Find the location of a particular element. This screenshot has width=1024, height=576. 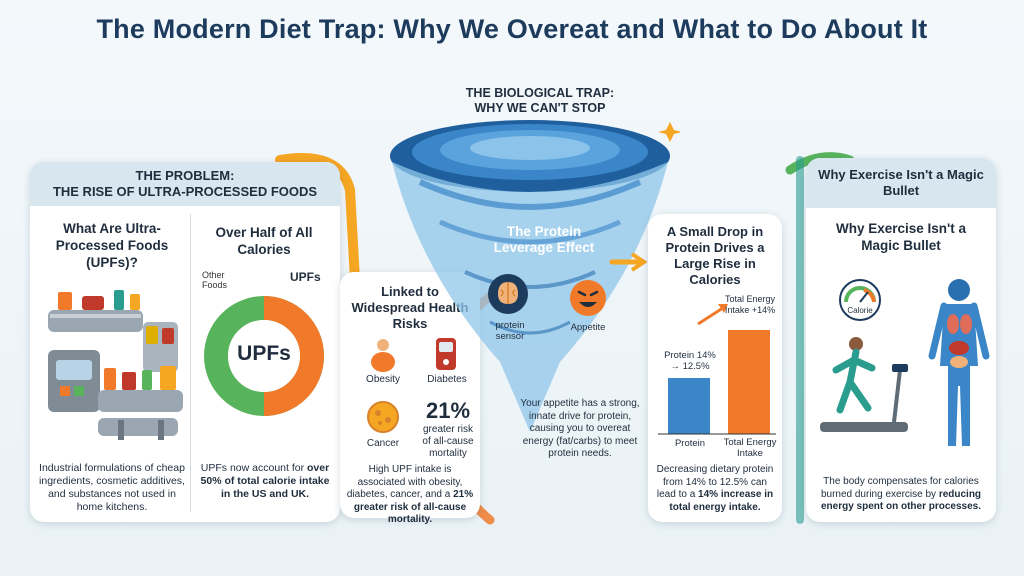

obesity-label: Obesity is located at coordinates (383, 379).